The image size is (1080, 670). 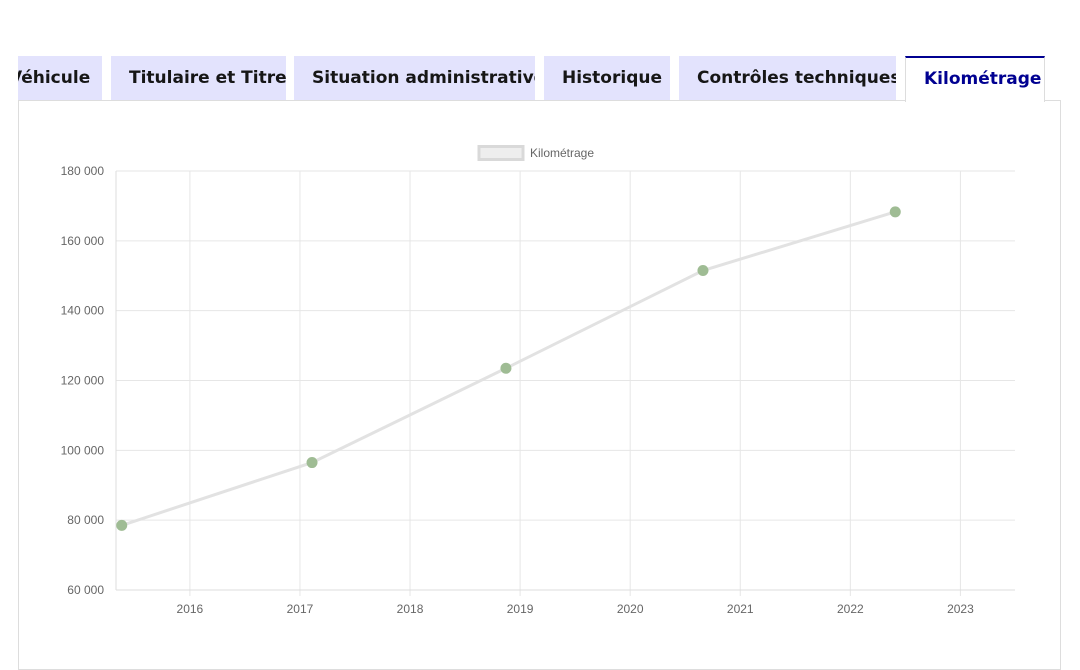 What do you see at coordinates (960, 609) in the screenshot?
I see `x-tick-label: 2023` at bounding box center [960, 609].